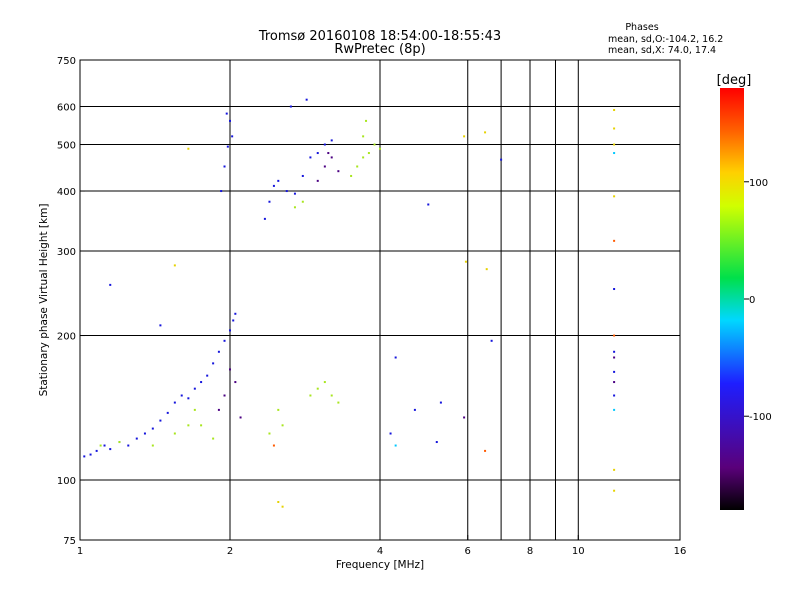  What do you see at coordinates (758, 300) in the screenshot?
I see `colorbar-ticks: 100 0 -100` at bounding box center [758, 300].